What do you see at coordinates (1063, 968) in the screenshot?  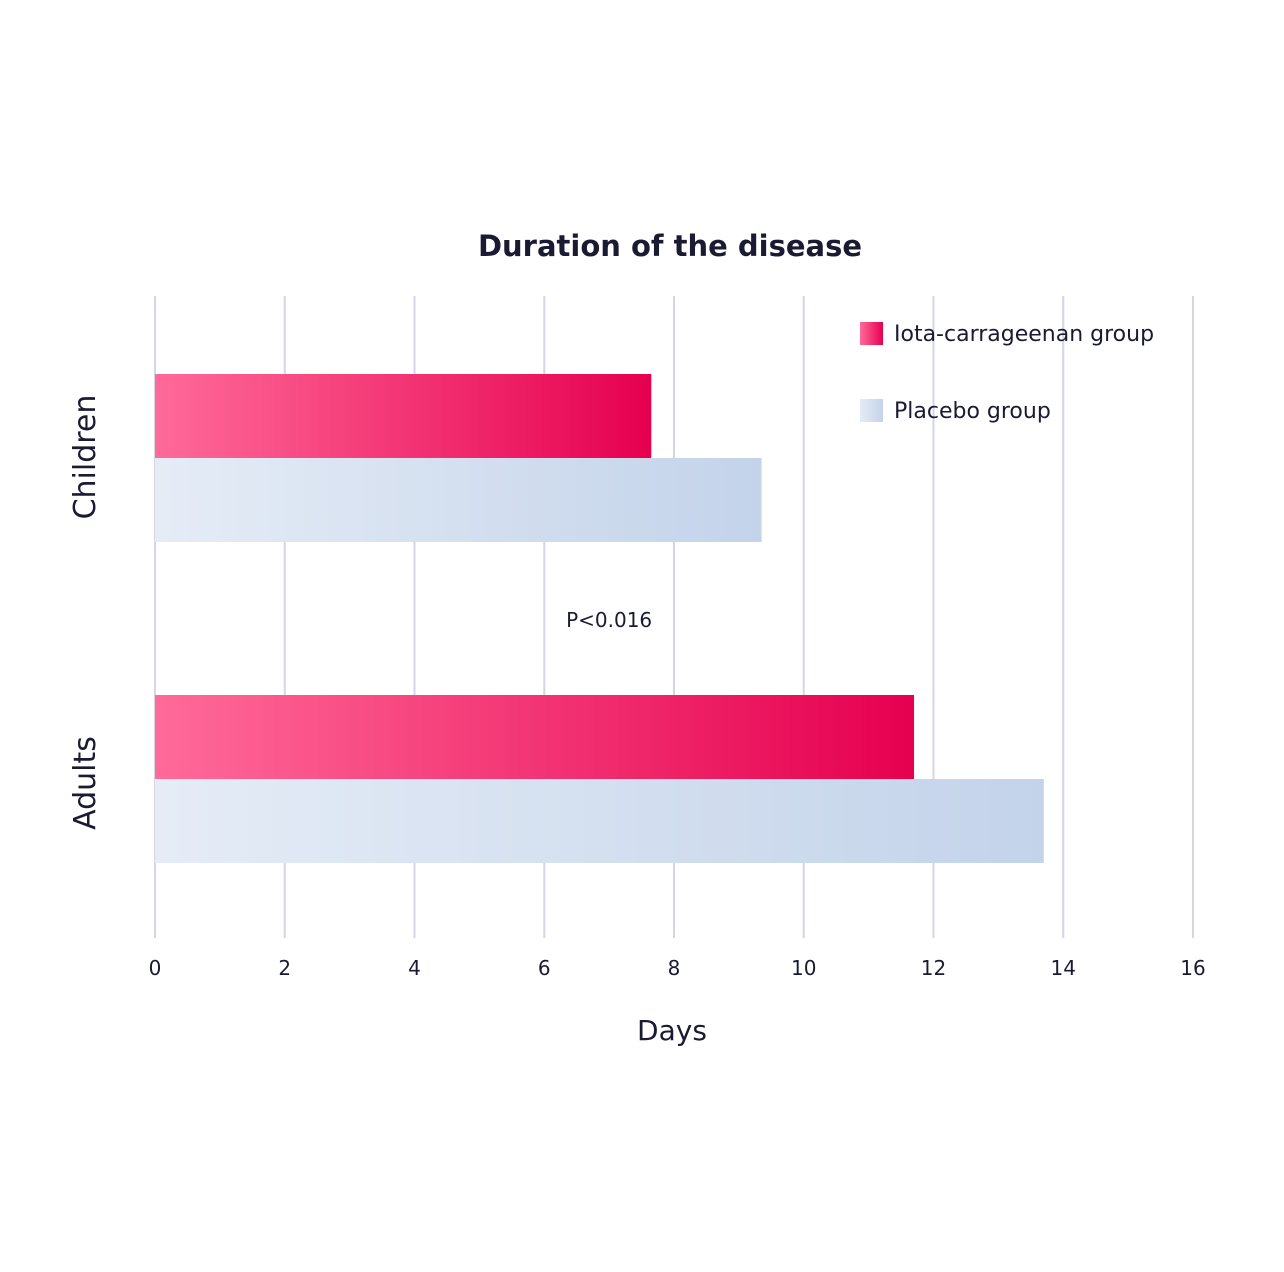 I see `x-tick-label: 14` at bounding box center [1063, 968].